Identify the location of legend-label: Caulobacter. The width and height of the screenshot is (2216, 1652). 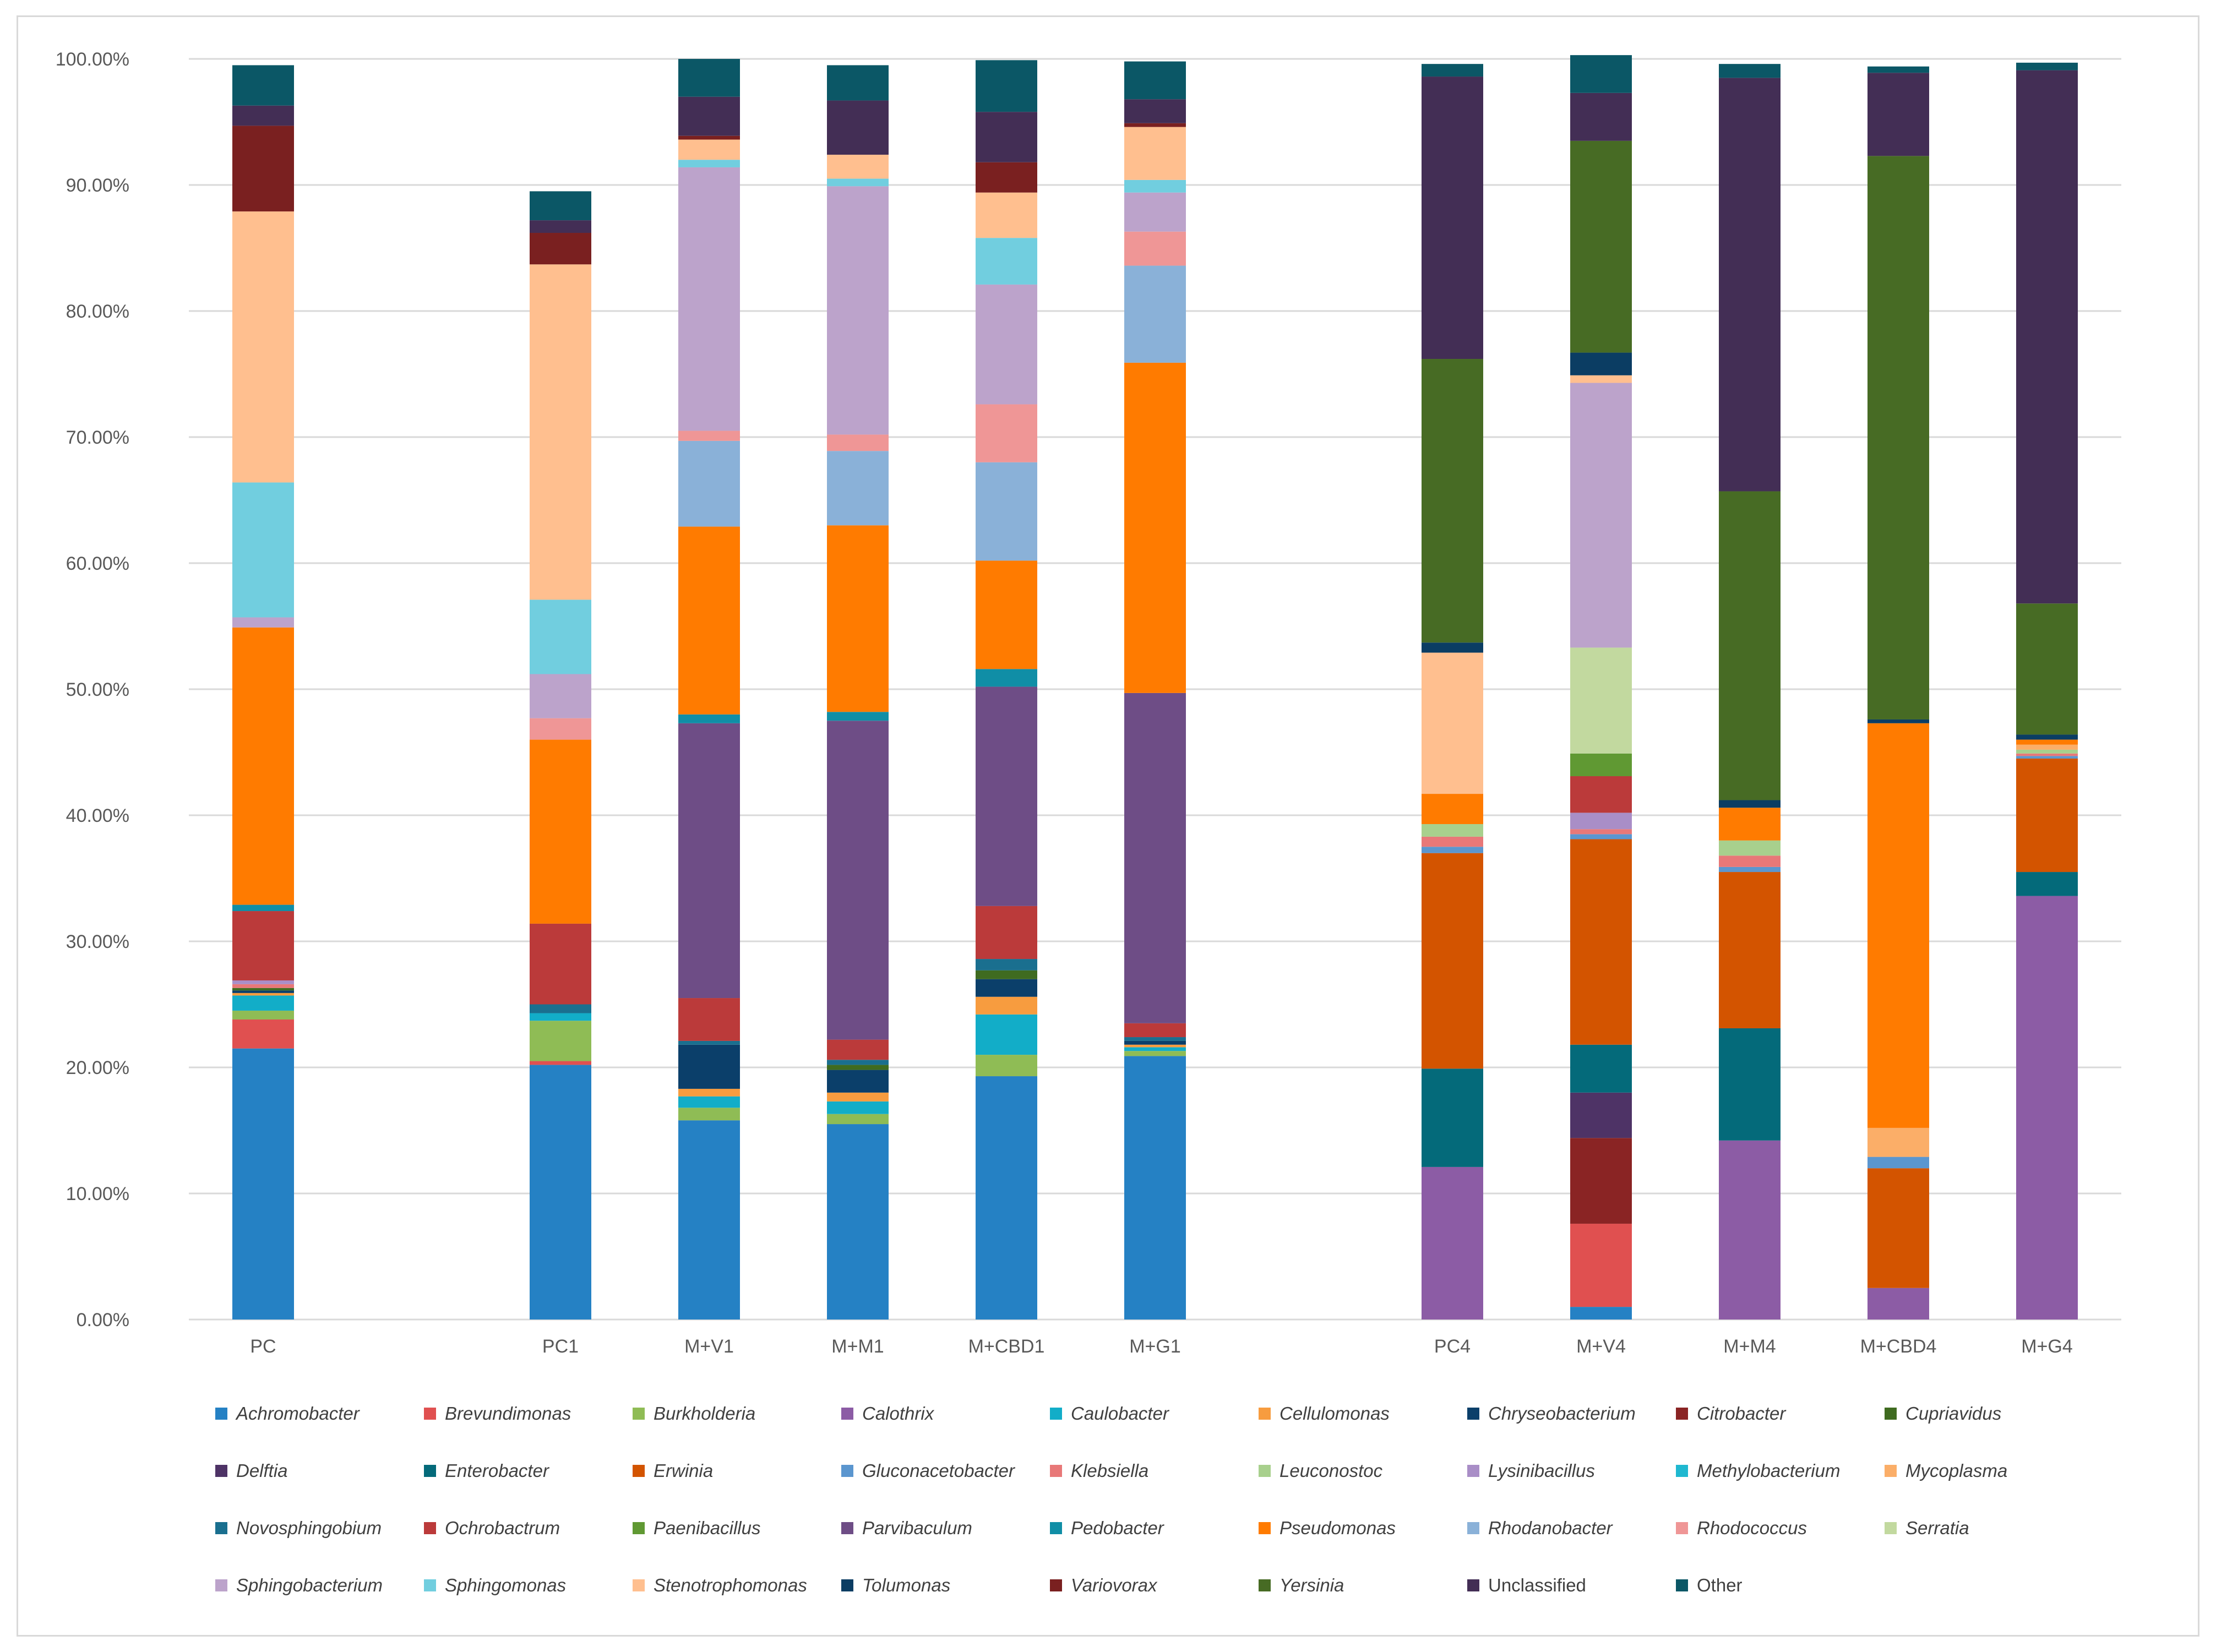
(1120, 1413).